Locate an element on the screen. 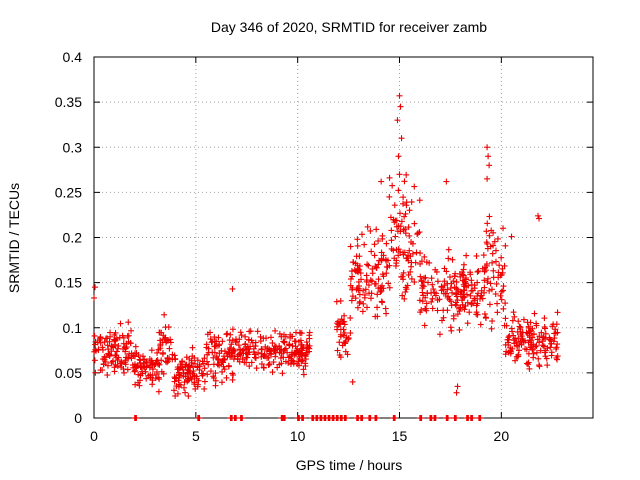 This screenshot has width=640, height=480. x-tick-label: 5 is located at coordinates (196, 436).